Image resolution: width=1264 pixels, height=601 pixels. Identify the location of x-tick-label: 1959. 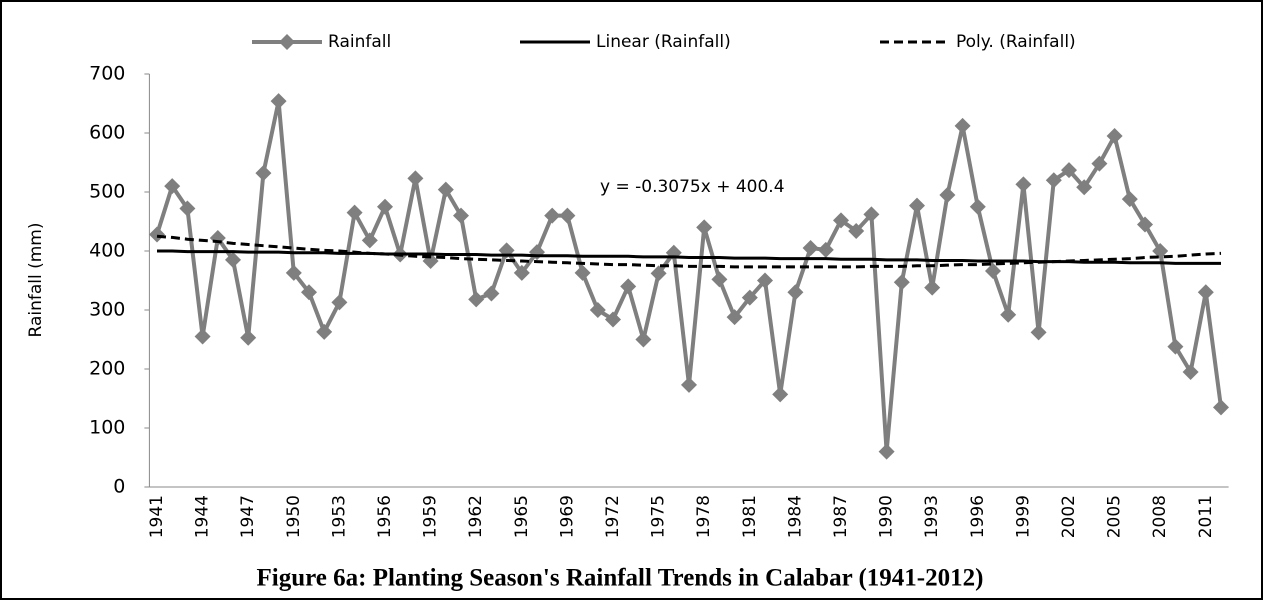
(431, 516).